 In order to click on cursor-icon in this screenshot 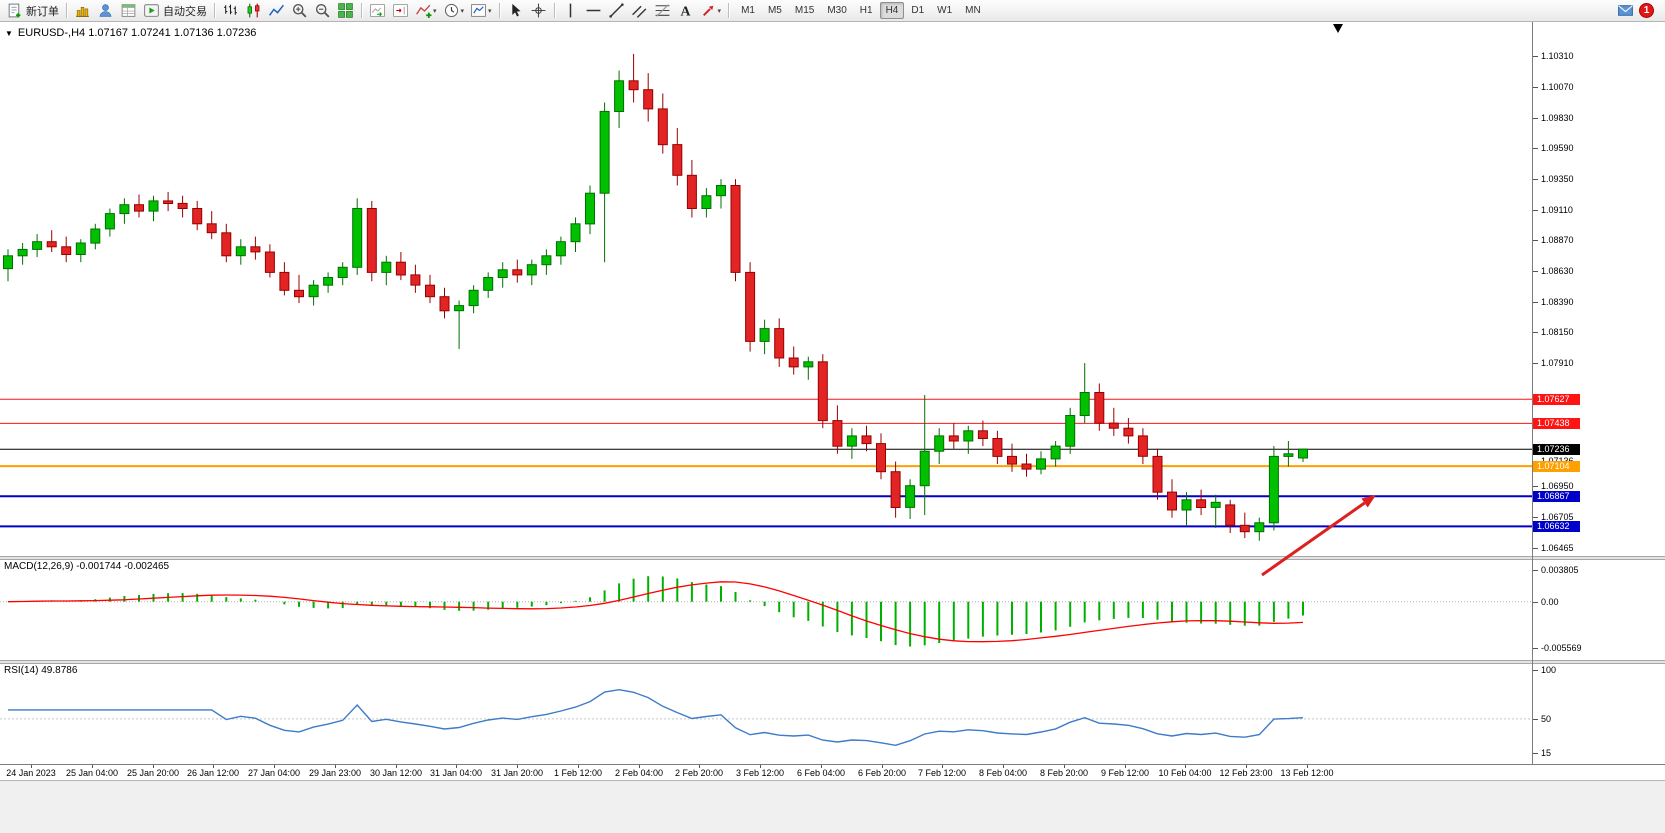, I will do `click(516, 10)`.